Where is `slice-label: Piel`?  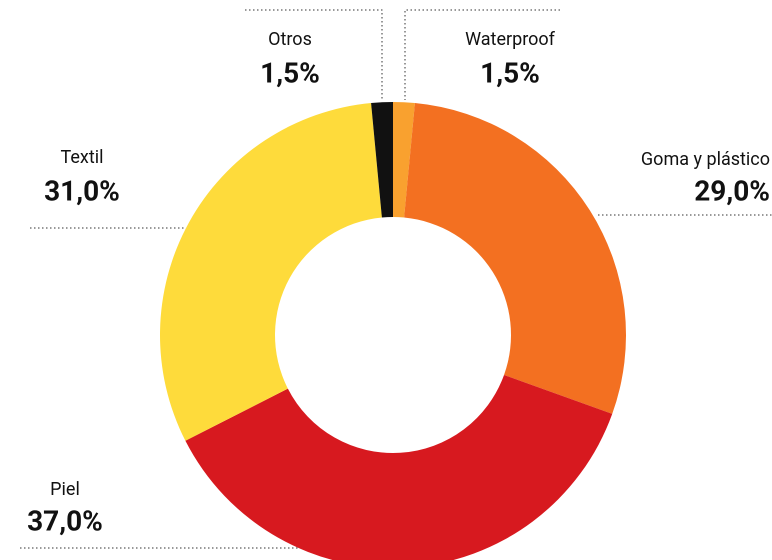
slice-label: Piel is located at coordinates (65, 489).